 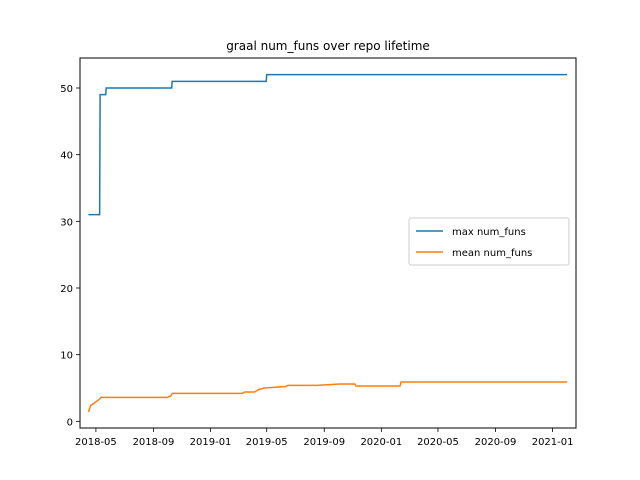 What do you see at coordinates (327, 397) in the screenshot?
I see `series-line-mean` at bounding box center [327, 397].